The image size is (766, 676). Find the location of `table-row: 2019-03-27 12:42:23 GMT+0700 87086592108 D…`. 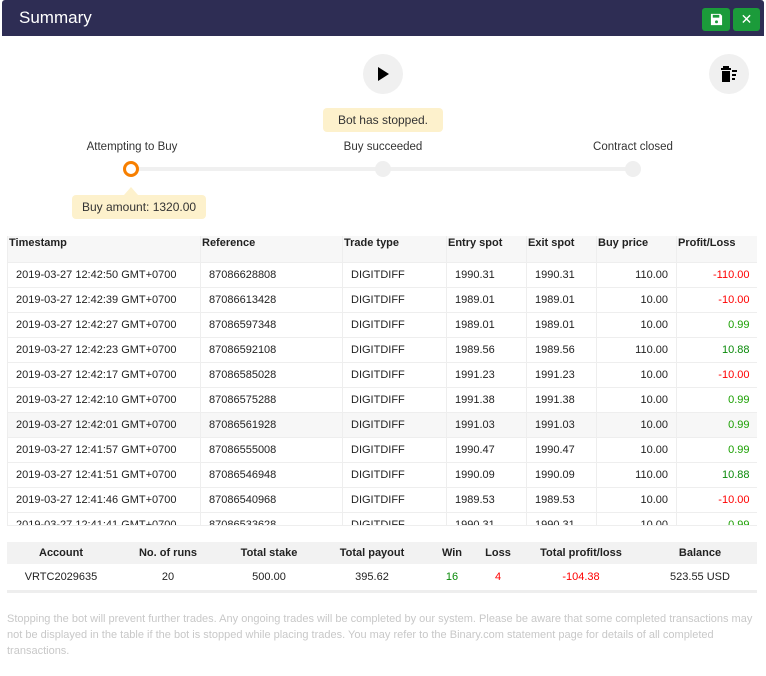

table-row: 2019-03-27 12:42:23 GMT+0700 87086592108 D… is located at coordinates (382, 349).